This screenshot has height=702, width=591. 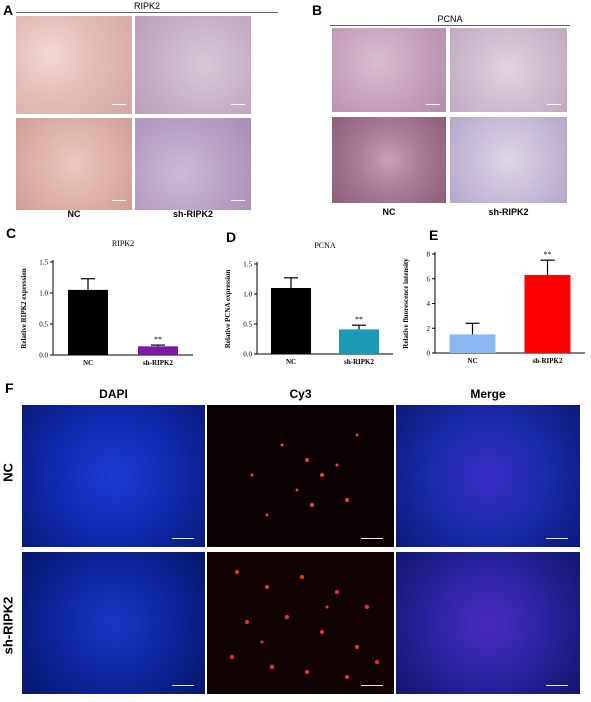 I want to click on panel-letter-e: E, so click(x=434, y=235).